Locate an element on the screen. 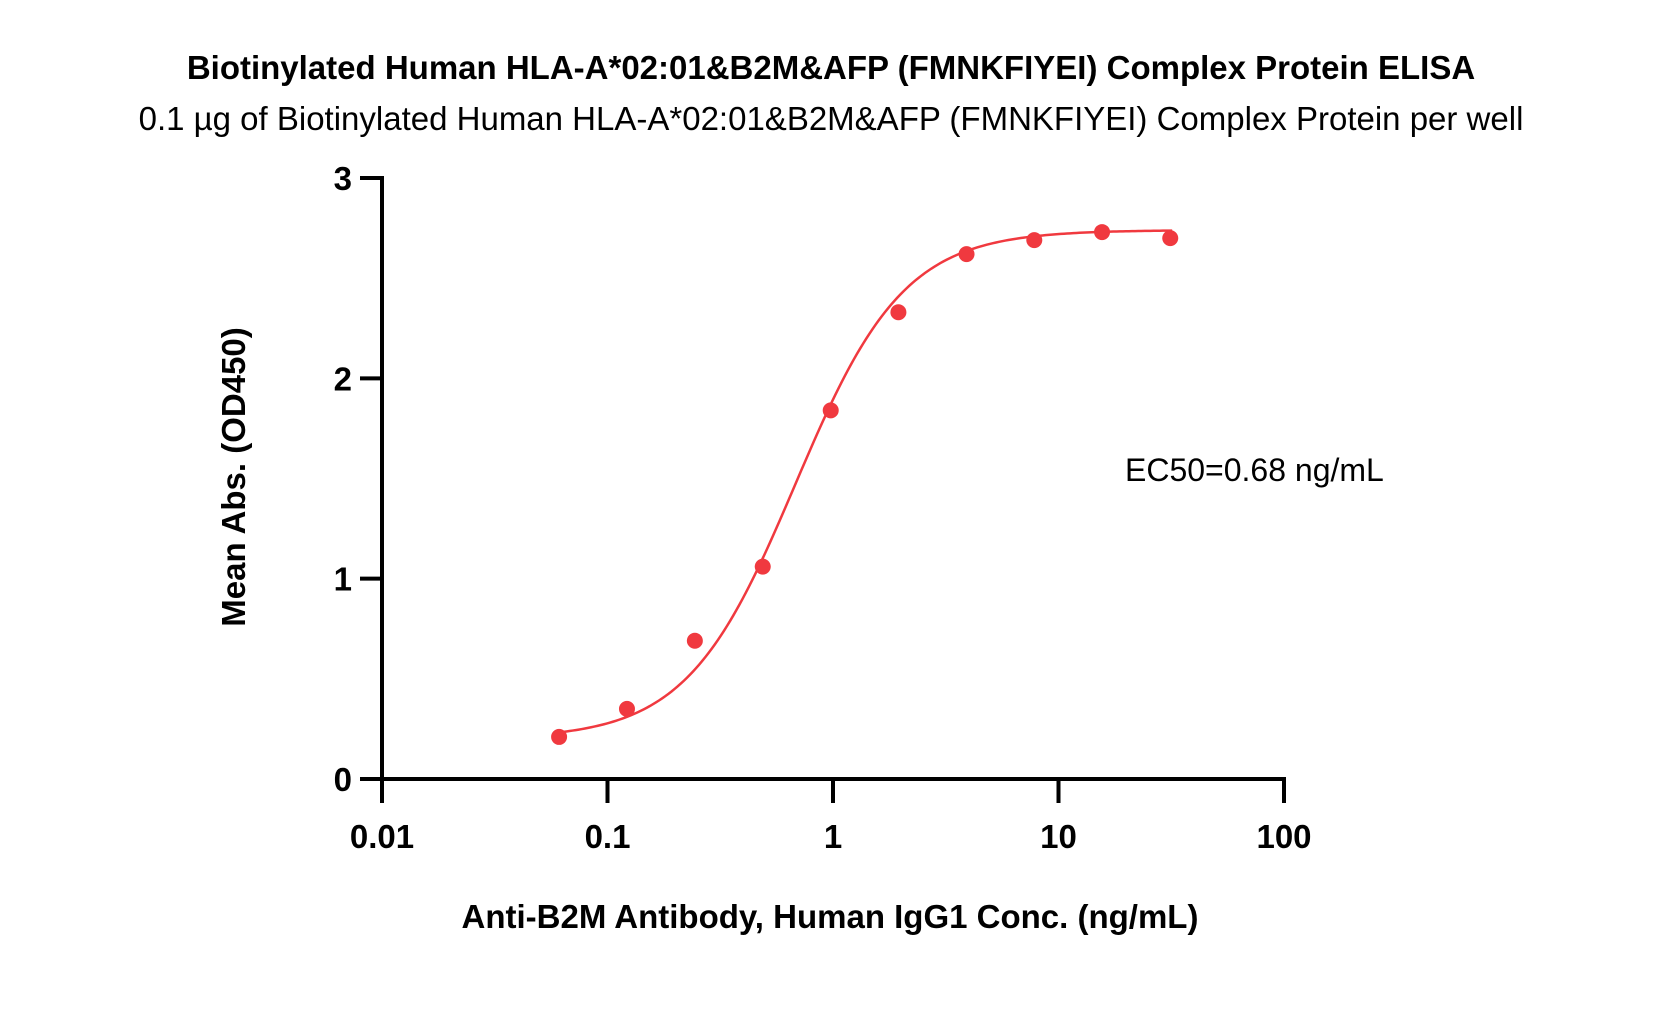 Image resolution: width=1662 pixels, height=1032 pixels. y-axis-label: Mean Abs. (OD450) is located at coordinates (233, 477).